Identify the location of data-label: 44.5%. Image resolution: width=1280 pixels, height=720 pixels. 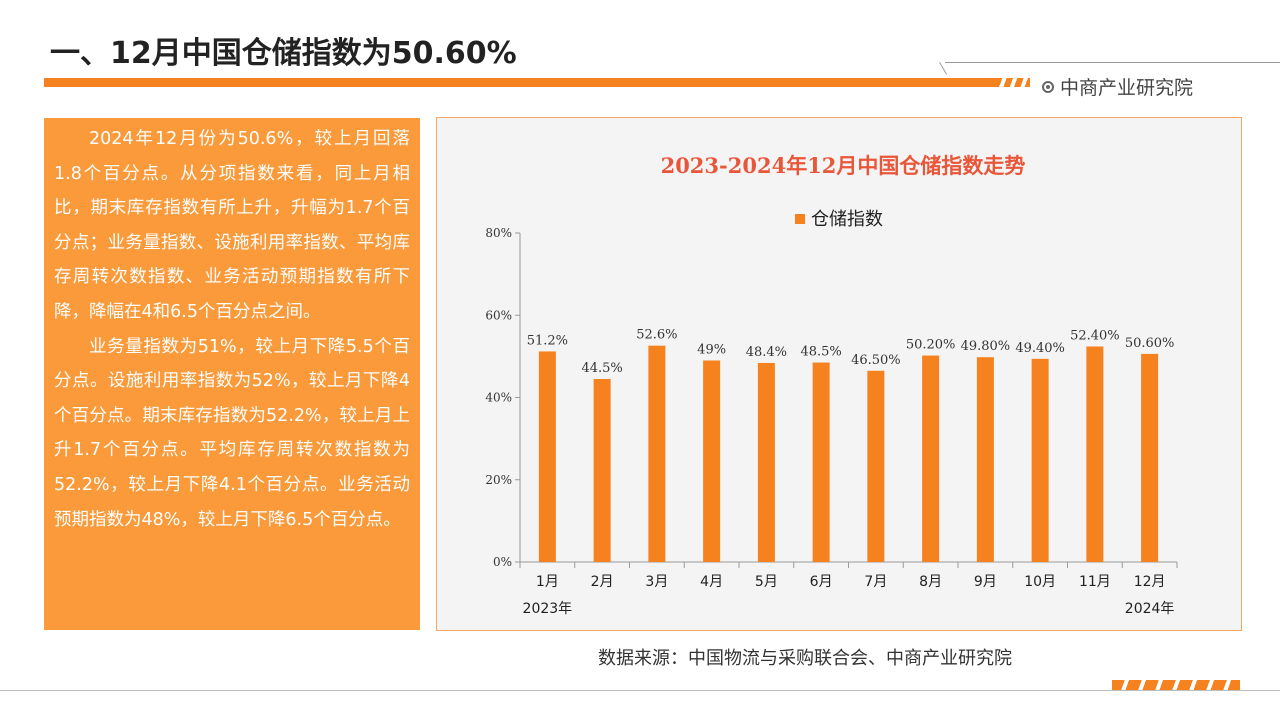
(601, 368).